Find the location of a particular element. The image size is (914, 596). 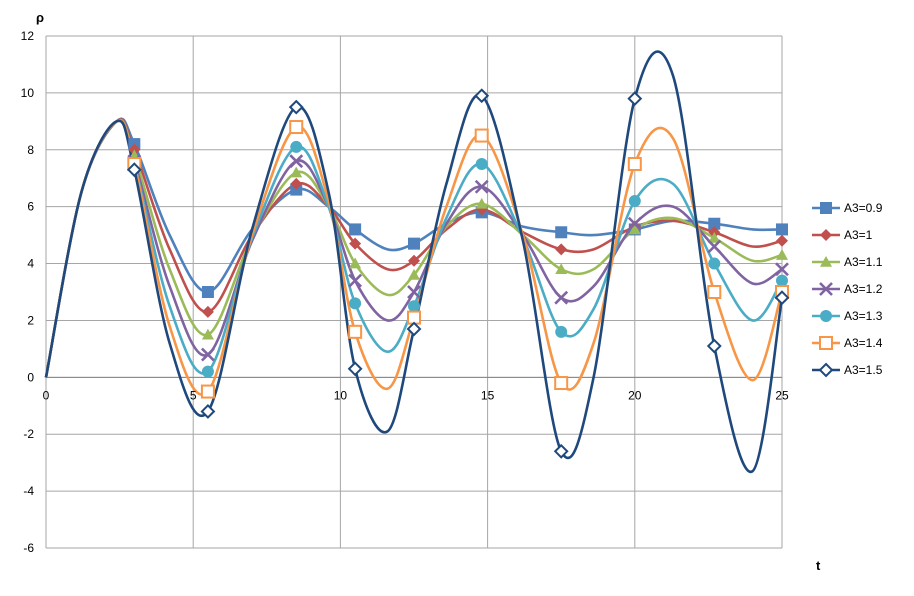

x-tick-label: 0 is located at coordinates (46, 395).